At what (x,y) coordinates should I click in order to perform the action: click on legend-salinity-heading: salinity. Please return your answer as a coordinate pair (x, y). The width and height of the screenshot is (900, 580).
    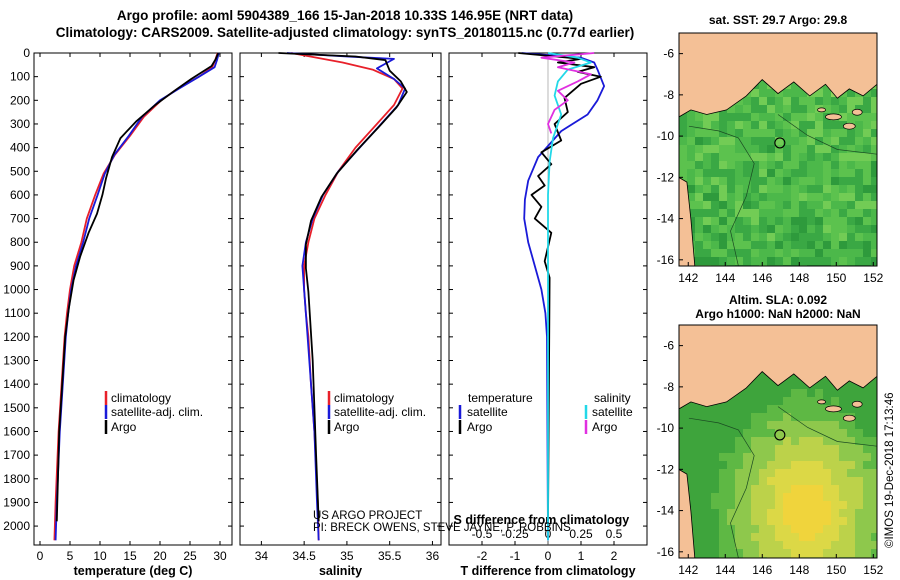
    Looking at the image, I should click on (612, 398).